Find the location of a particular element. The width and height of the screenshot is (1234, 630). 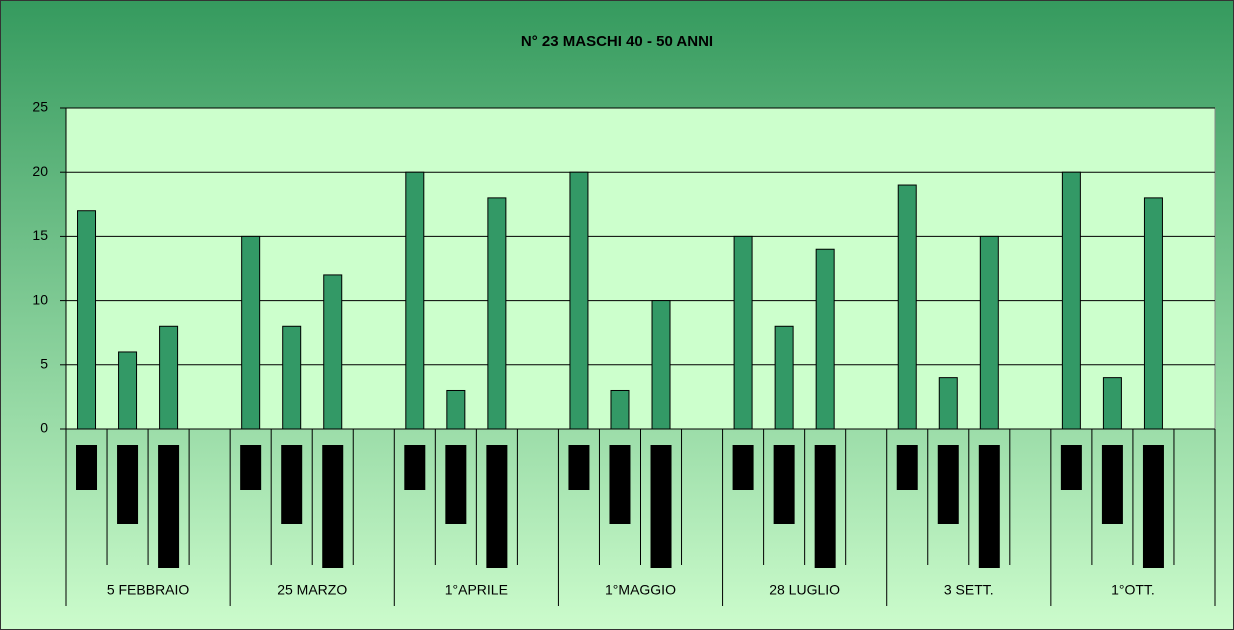

x-tick-label: 28 LUGLIO is located at coordinates (804, 590).